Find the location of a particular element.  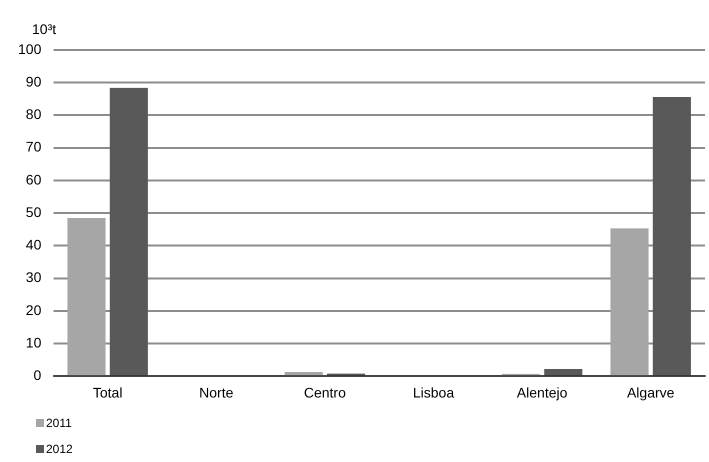

y-tick-label: 80 is located at coordinates (34, 114).